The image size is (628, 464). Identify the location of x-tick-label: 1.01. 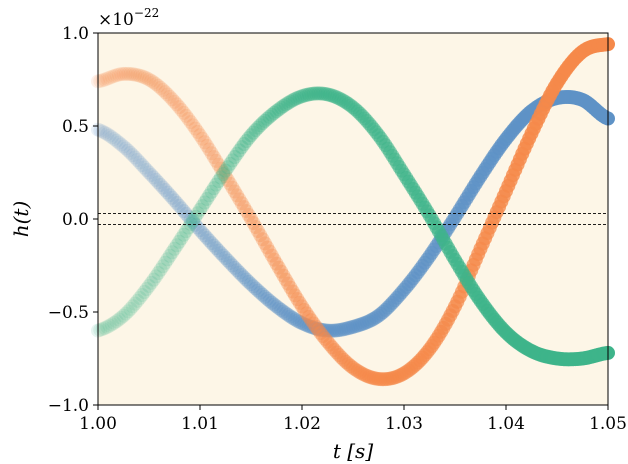
(200, 424).